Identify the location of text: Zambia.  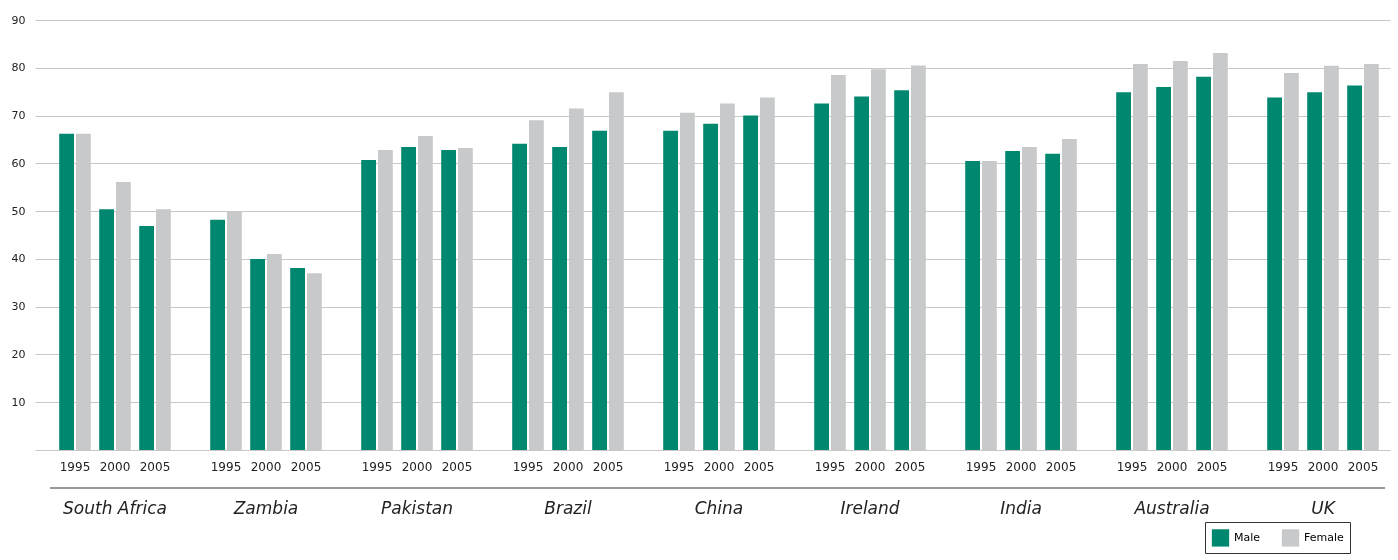
(265, 508).